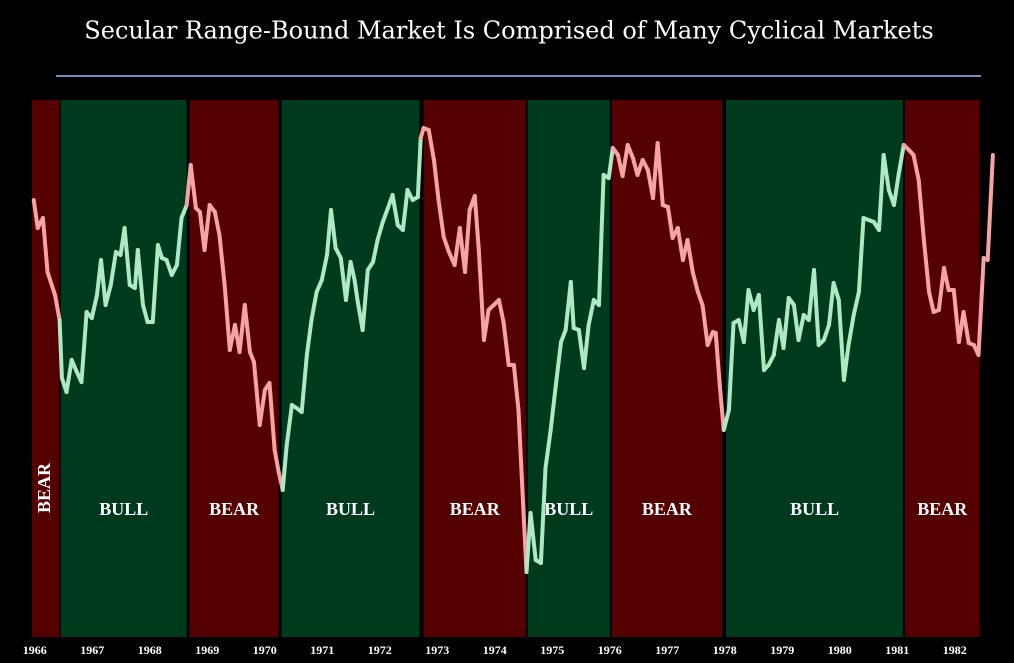 This screenshot has height=663, width=1014. I want to click on x-tick-label: 1971, so click(322, 650).